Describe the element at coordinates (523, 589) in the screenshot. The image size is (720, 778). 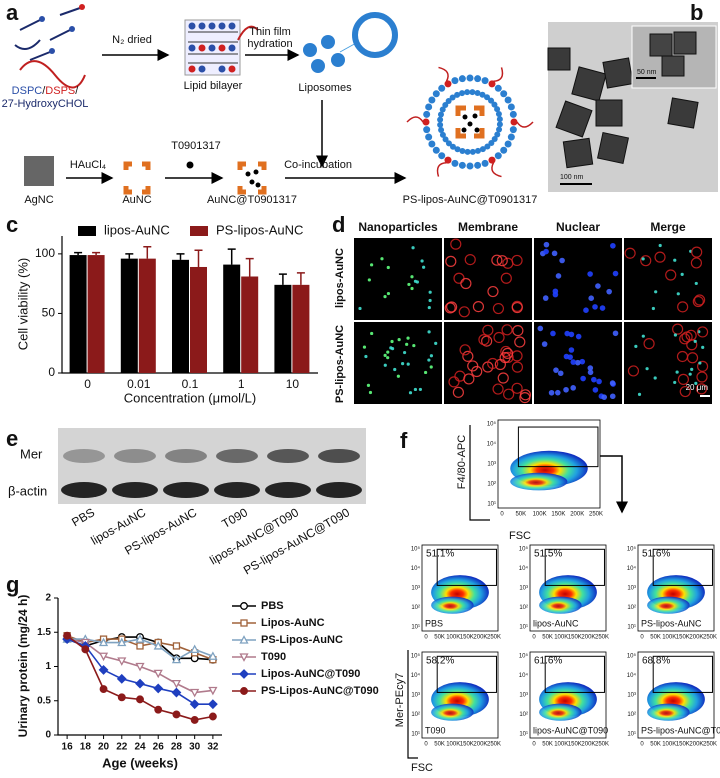
I see `y-tick-label: 10³` at that location.